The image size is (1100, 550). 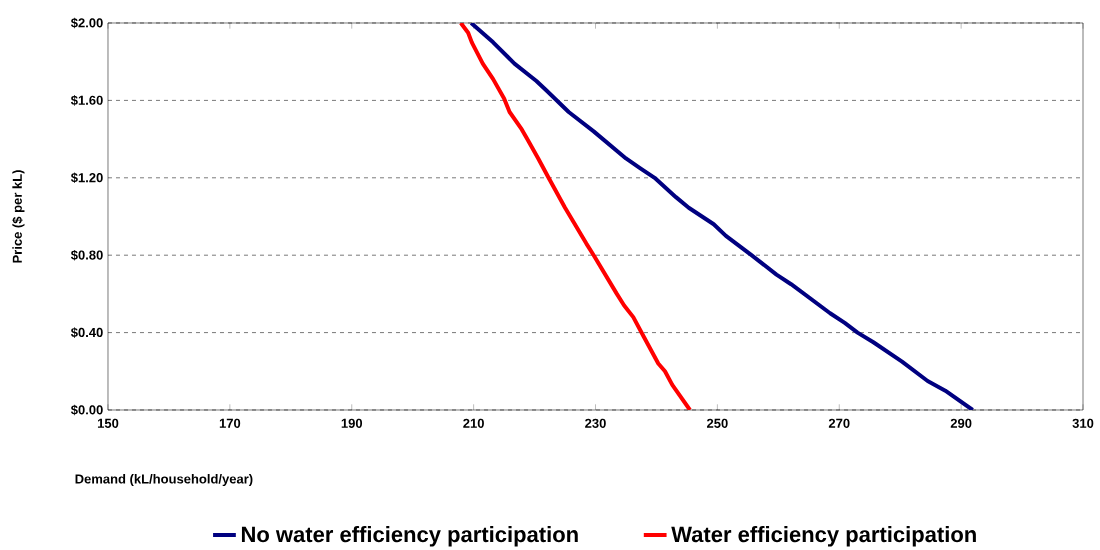 I want to click on y-tick-label: $1.20, so click(x=86, y=178).